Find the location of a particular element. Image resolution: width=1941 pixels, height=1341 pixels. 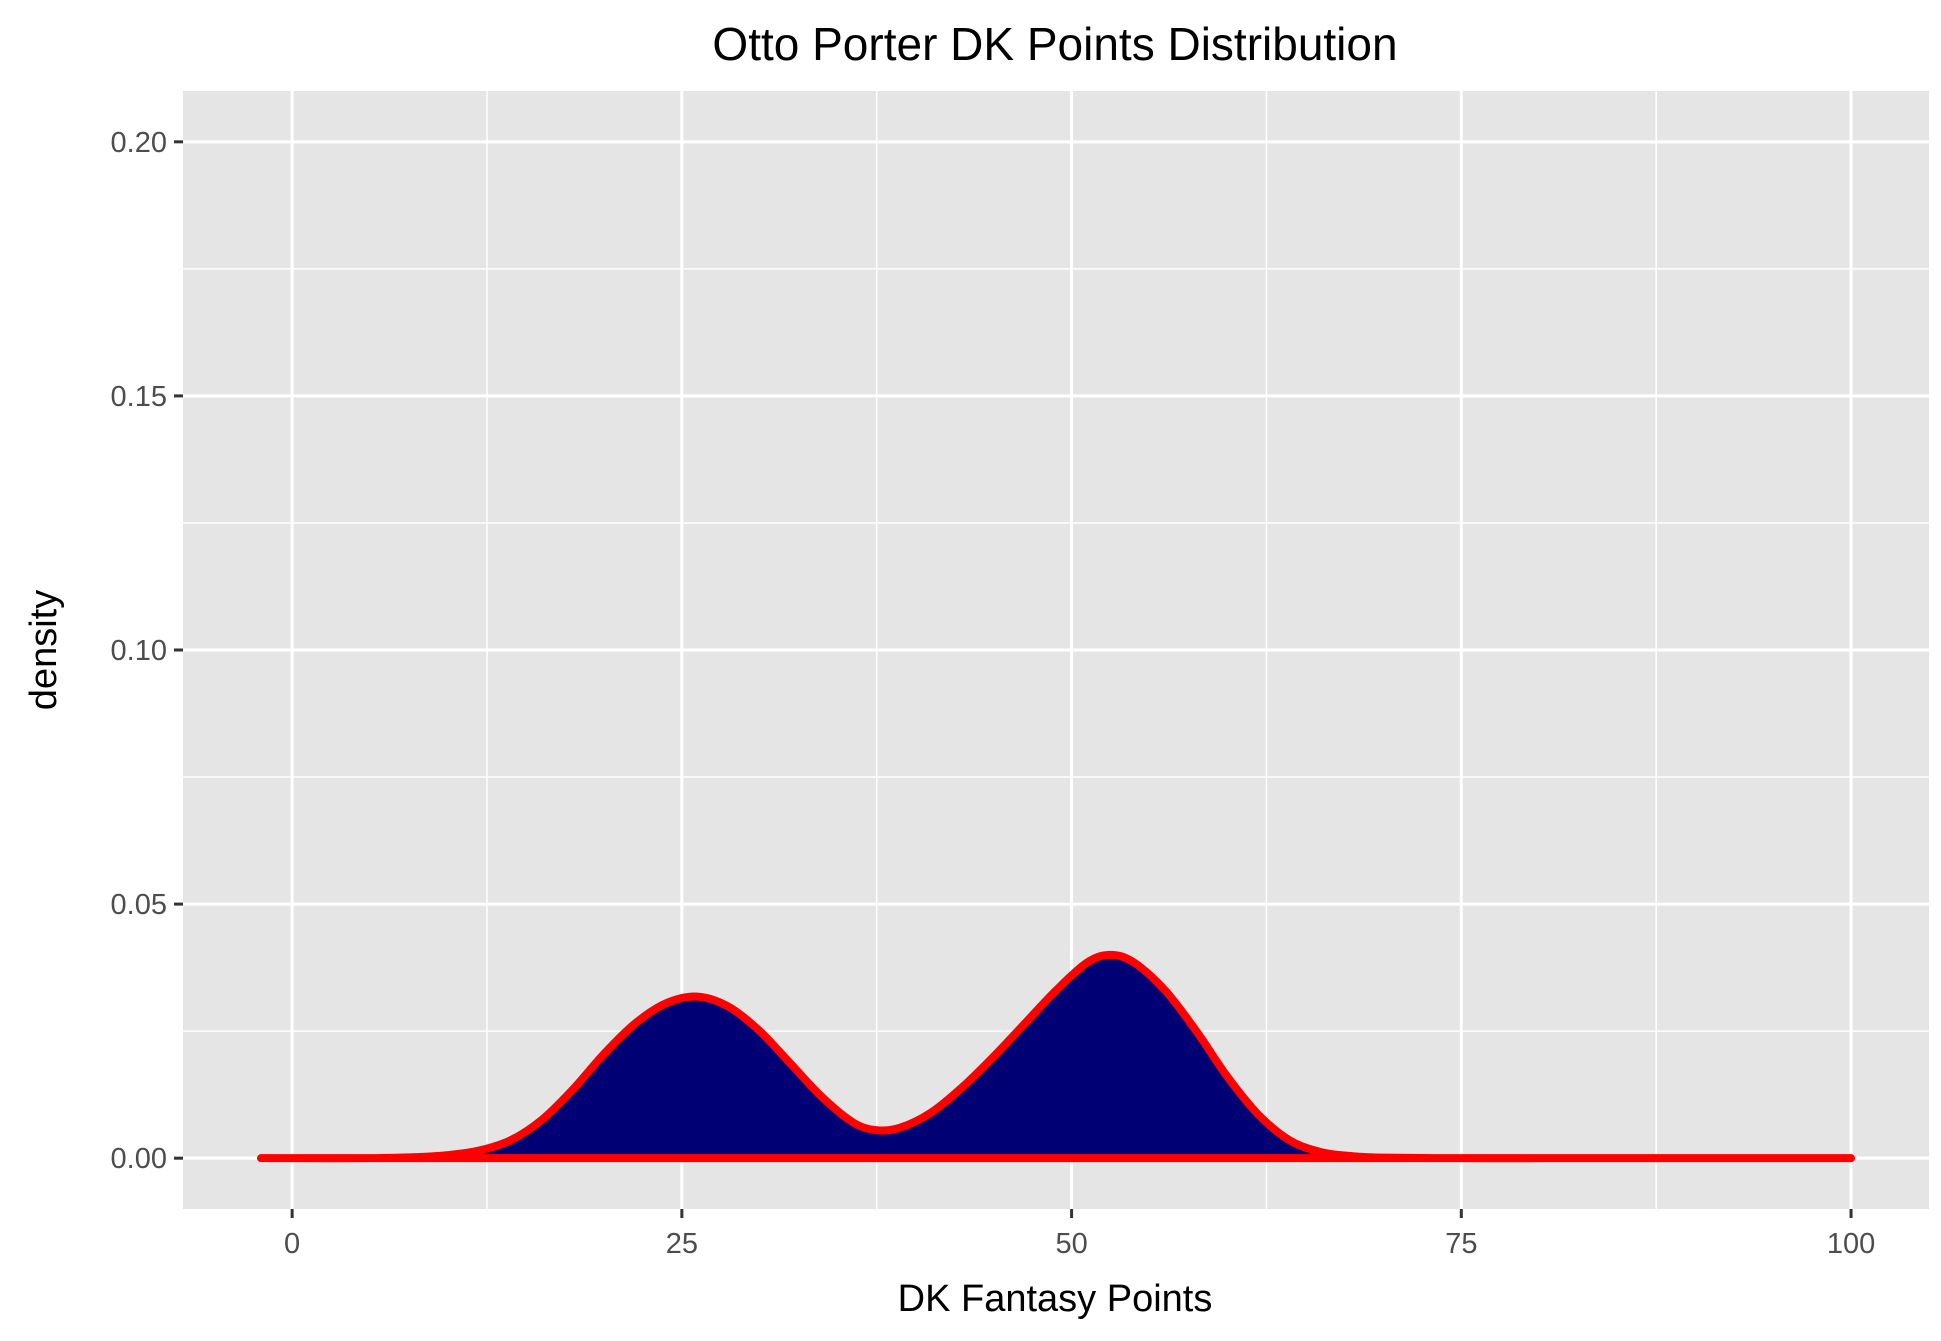

y-tick-label: 0.05 is located at coordinates (139, 905).